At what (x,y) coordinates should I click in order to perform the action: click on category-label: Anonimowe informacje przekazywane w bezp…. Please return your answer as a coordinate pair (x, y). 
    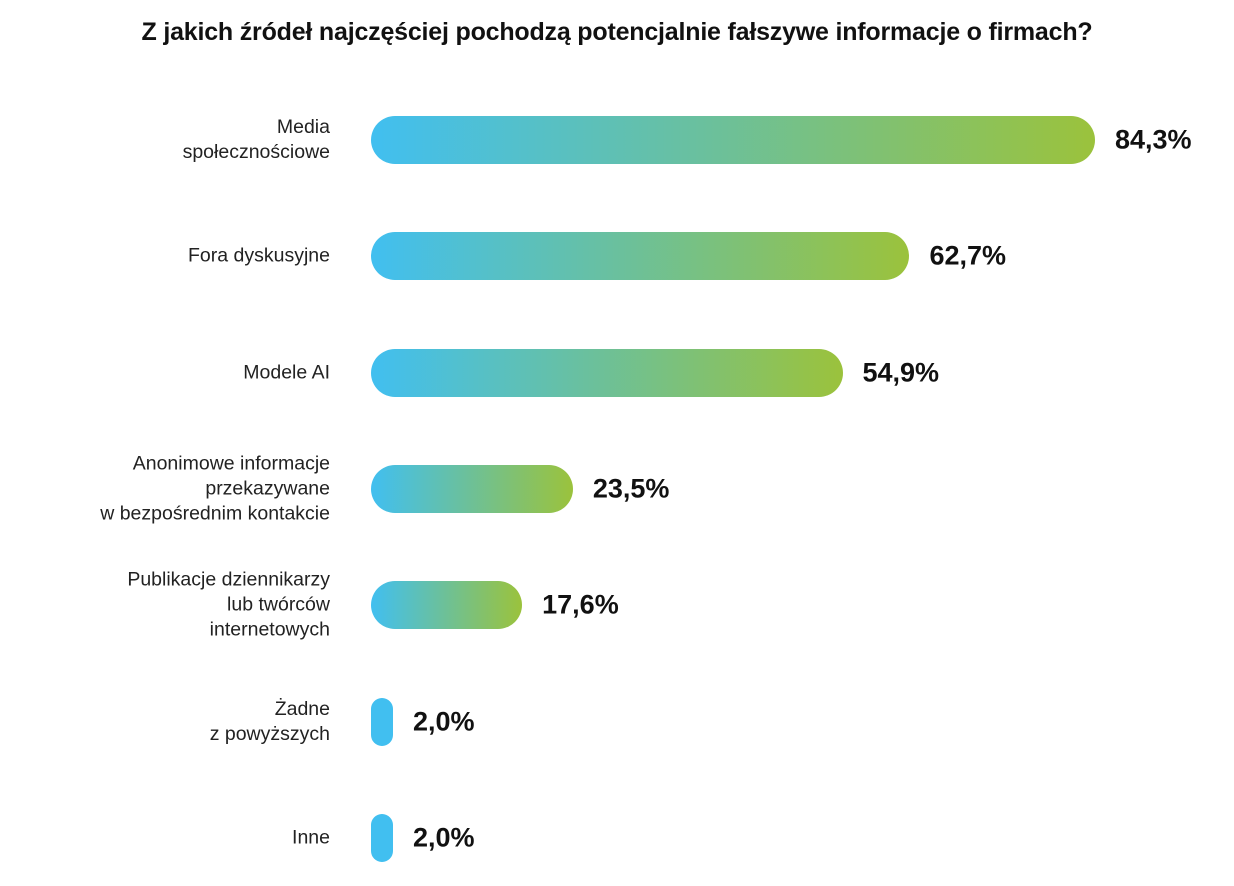
    Looking at the image, I should click on (215, 488).